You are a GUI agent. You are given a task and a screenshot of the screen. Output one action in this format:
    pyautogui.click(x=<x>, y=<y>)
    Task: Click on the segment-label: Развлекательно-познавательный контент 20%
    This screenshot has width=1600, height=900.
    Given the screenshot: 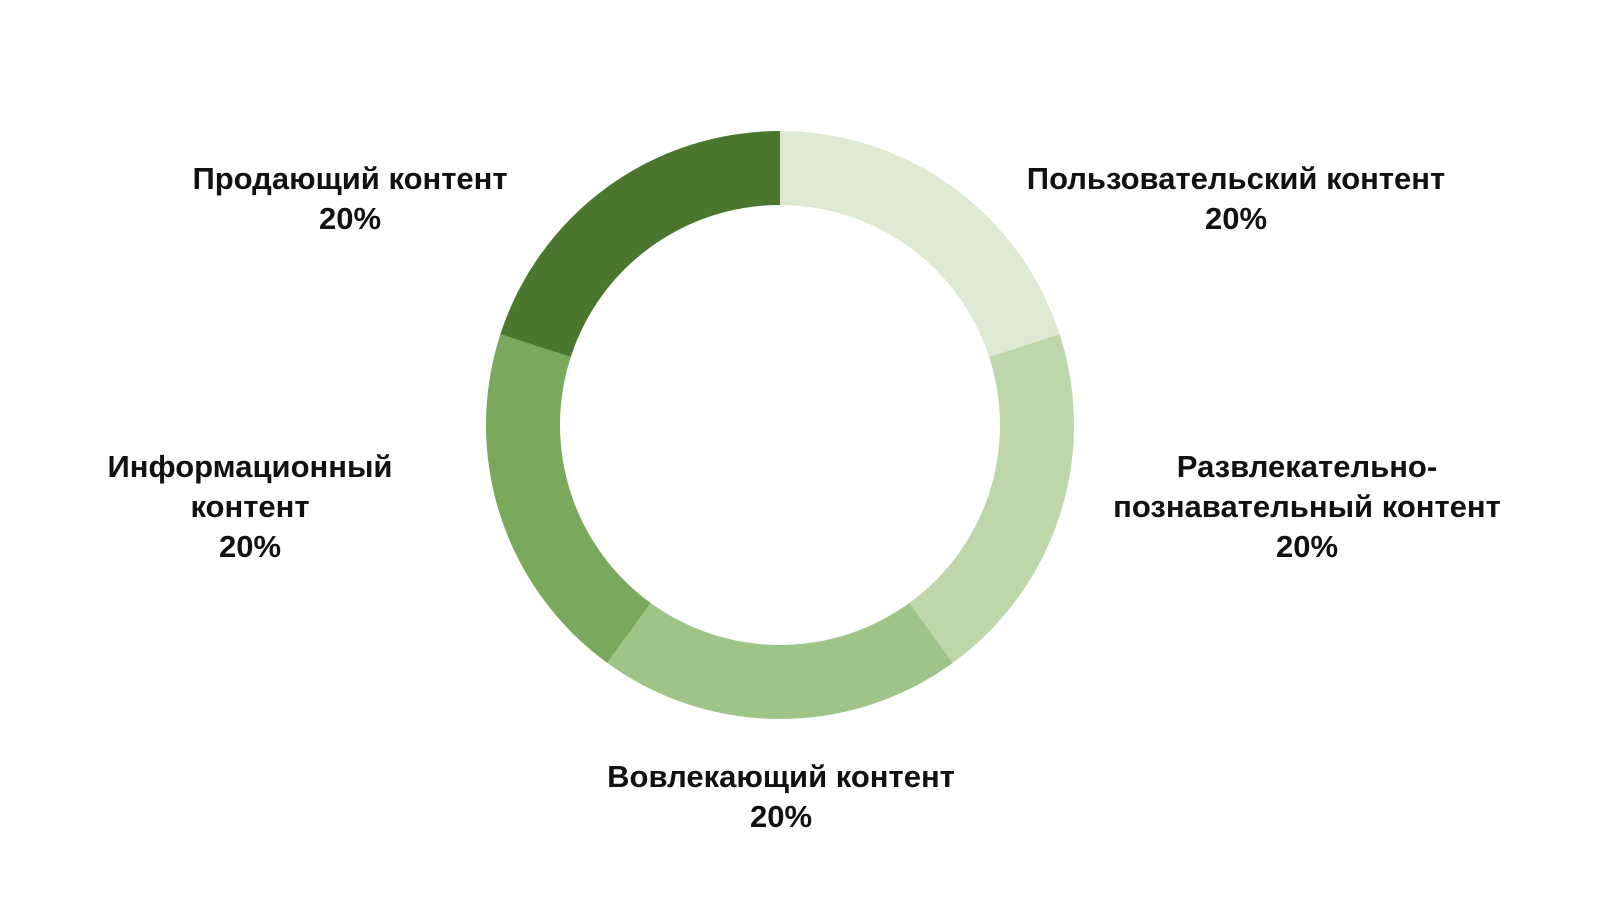 What is the action you would take?
    pyautogui.click(x=1307, y=507)
    